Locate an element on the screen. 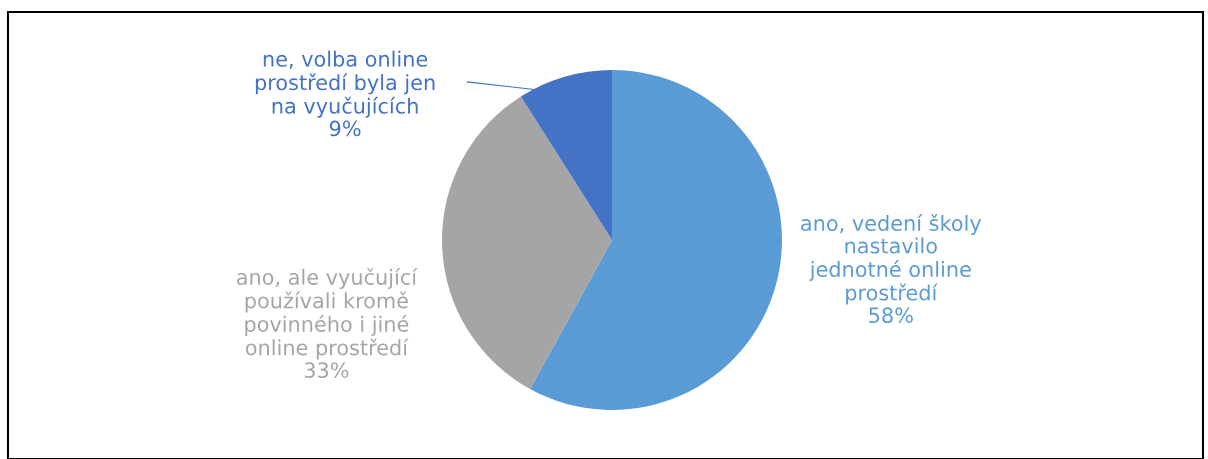 The width and height of the screenshot is (1208, 459). data-label: 33% is located at coordinates (326, 370).